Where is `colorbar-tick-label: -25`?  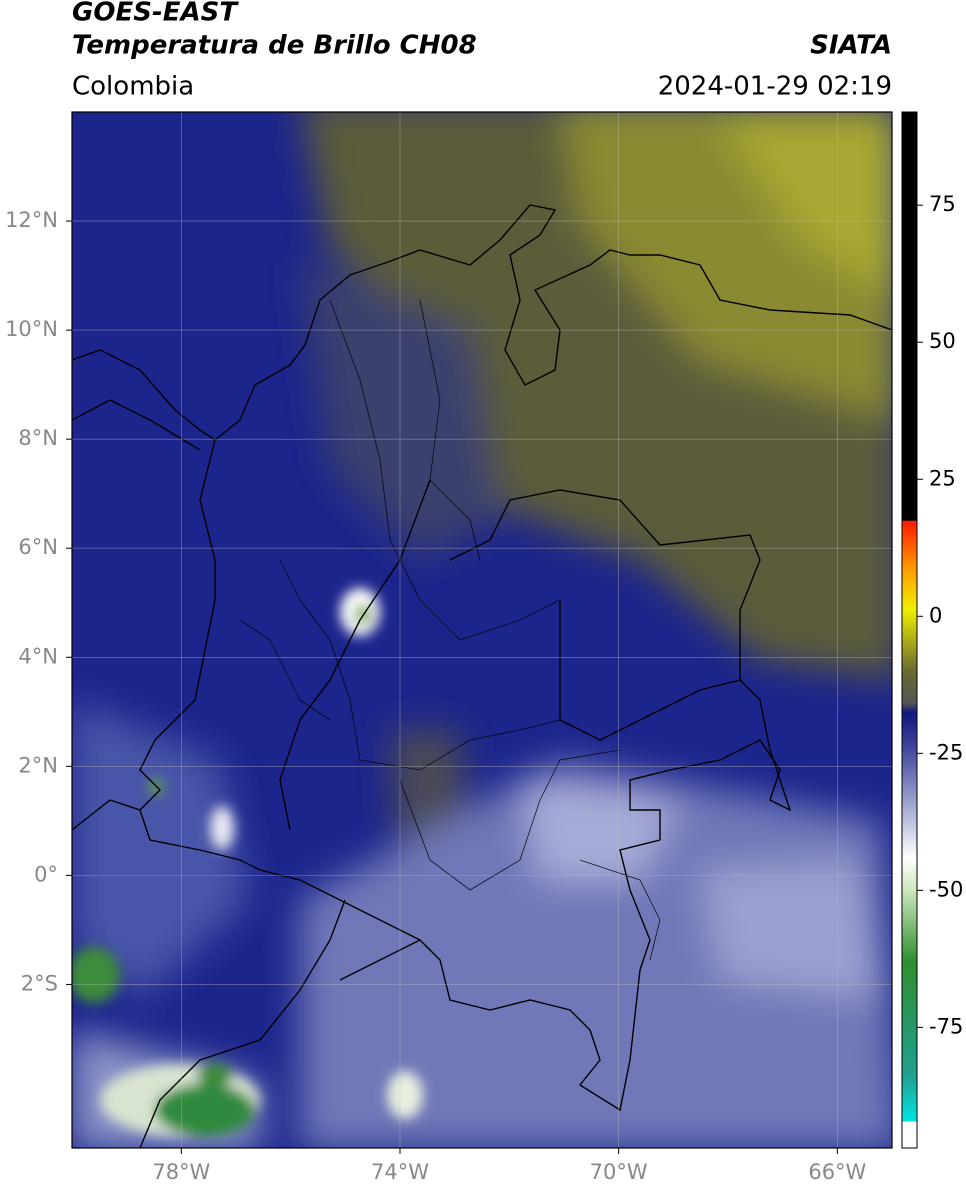 colorbar-tick-label: -25 is located at coordinates (946, 752).